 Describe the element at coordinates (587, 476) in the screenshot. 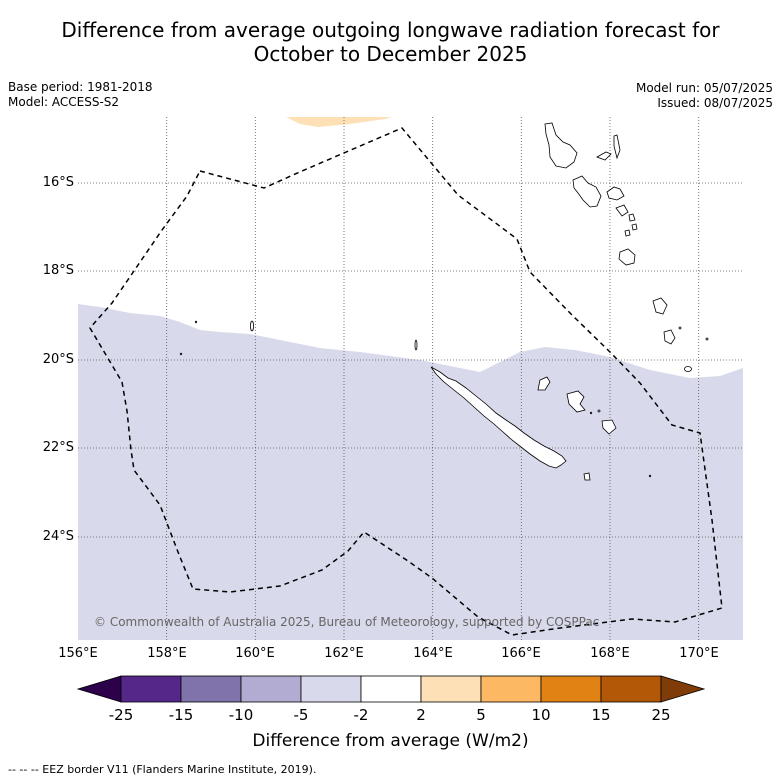

I see `isle-of-pines` at that location.